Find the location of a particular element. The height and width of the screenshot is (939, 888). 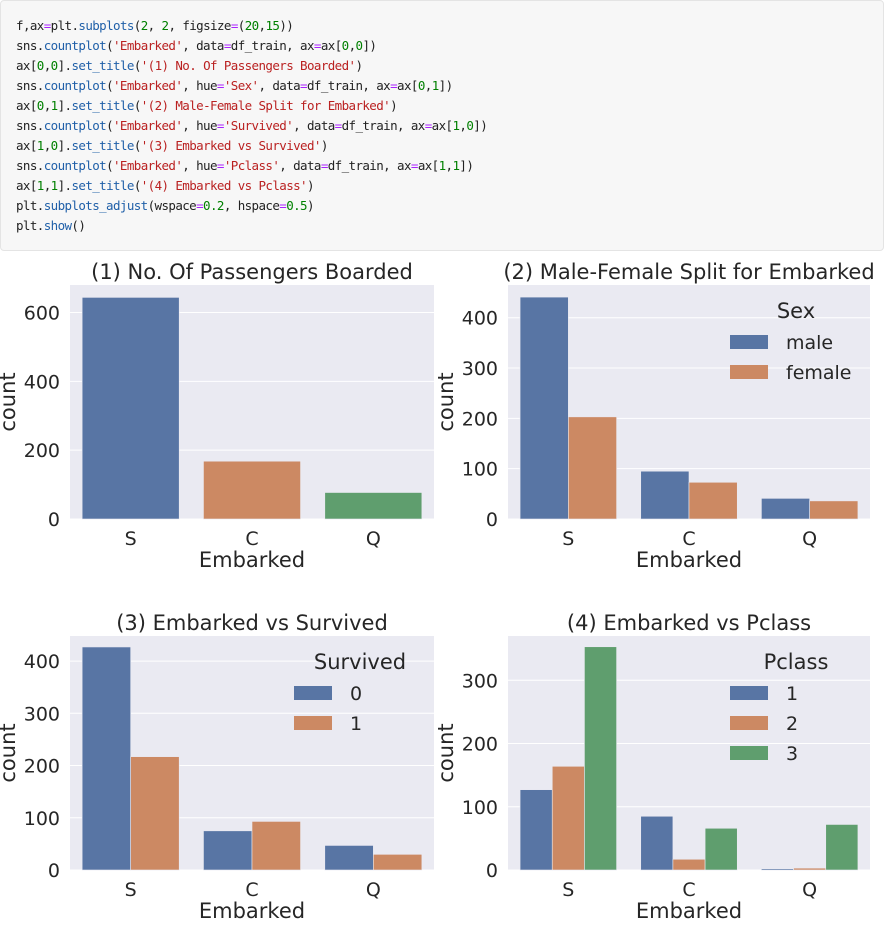

code-token: )) is located at coordinates (286, 25).